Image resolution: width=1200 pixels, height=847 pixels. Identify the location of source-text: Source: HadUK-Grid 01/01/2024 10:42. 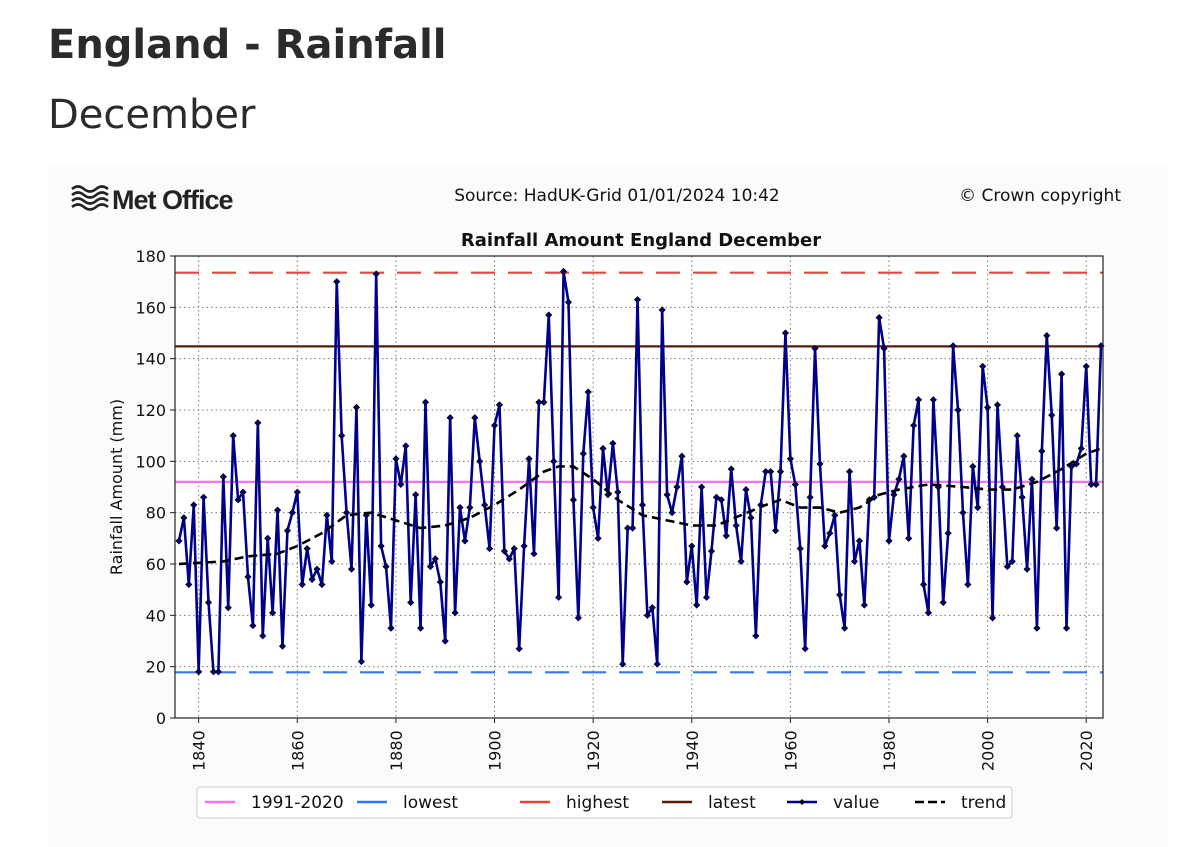
(617, 196).